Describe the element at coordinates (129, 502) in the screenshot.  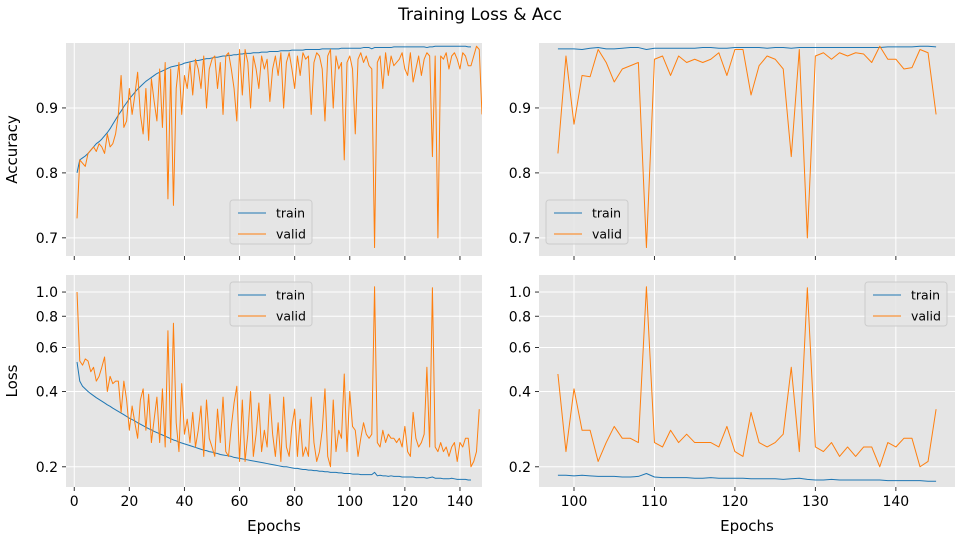
I see `x-tick-label: 20` at that location.